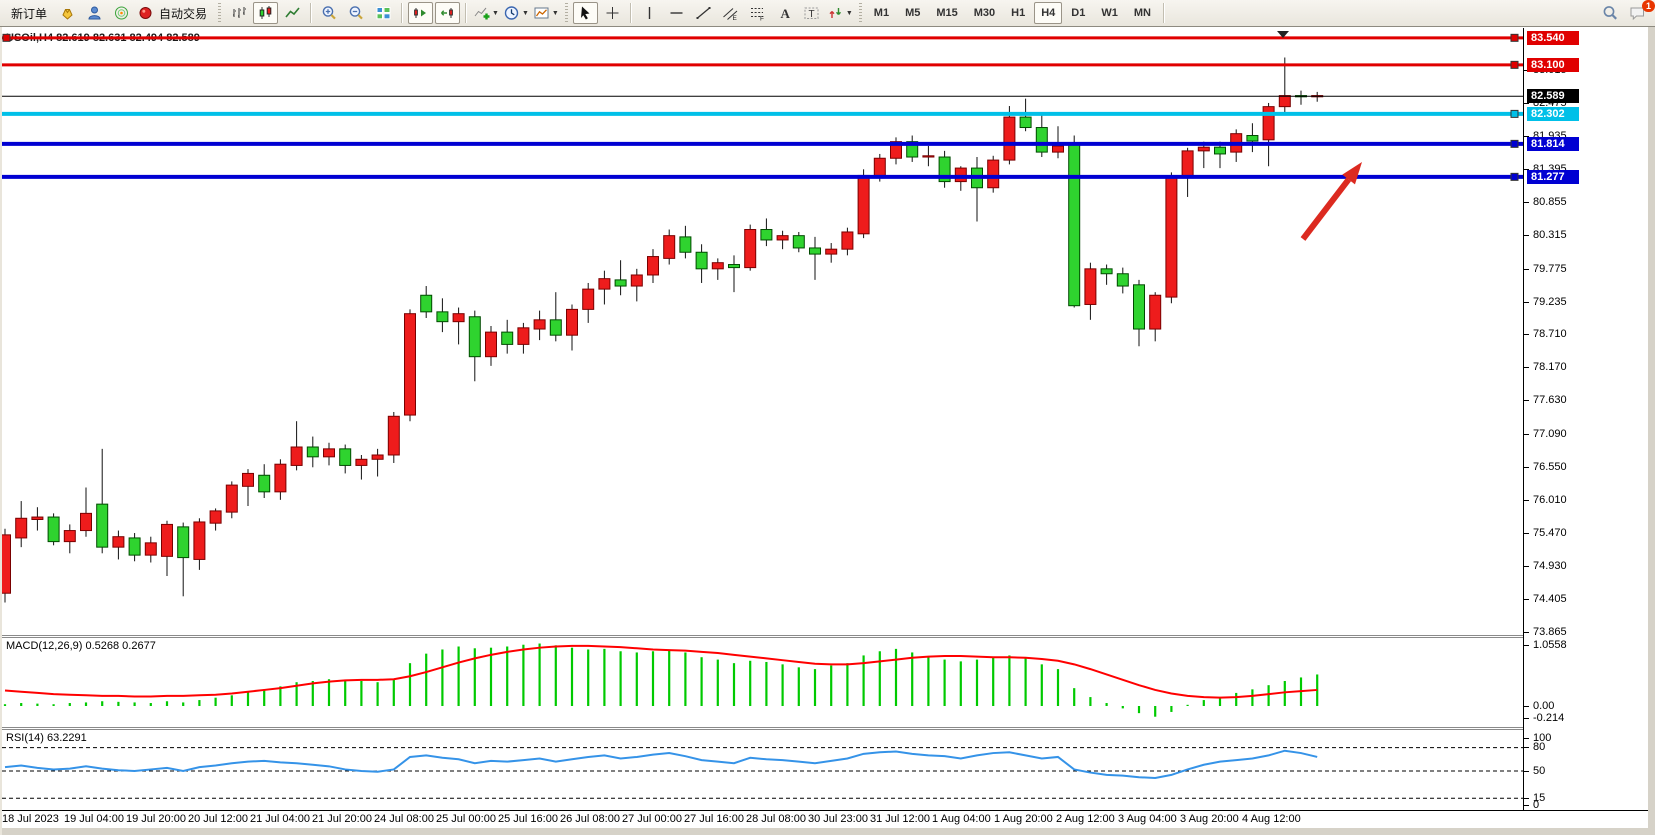 This screenshot has height=835, width=1655. What do you see at coordinates (448, 13) in the screenshot?
I see `chart-shift-button` at bounding box center [448, 13].